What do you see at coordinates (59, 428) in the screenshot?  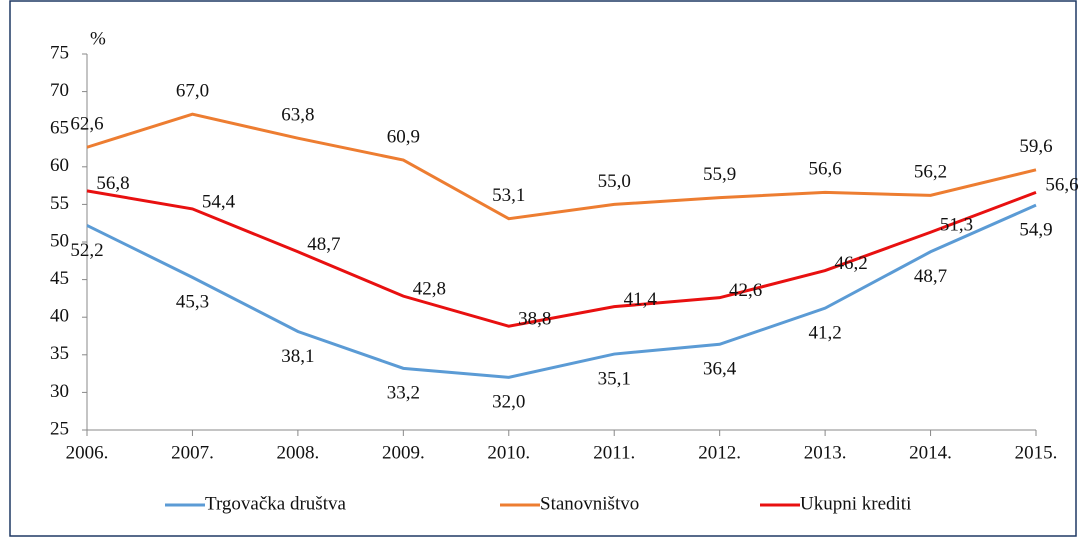 I see `y-tick-label: 25` at bounding box center [59, 428].